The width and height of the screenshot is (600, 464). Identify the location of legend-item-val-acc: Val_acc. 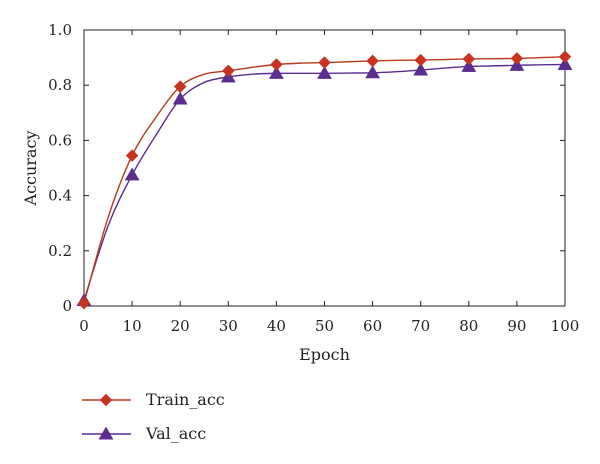
(144, 433).